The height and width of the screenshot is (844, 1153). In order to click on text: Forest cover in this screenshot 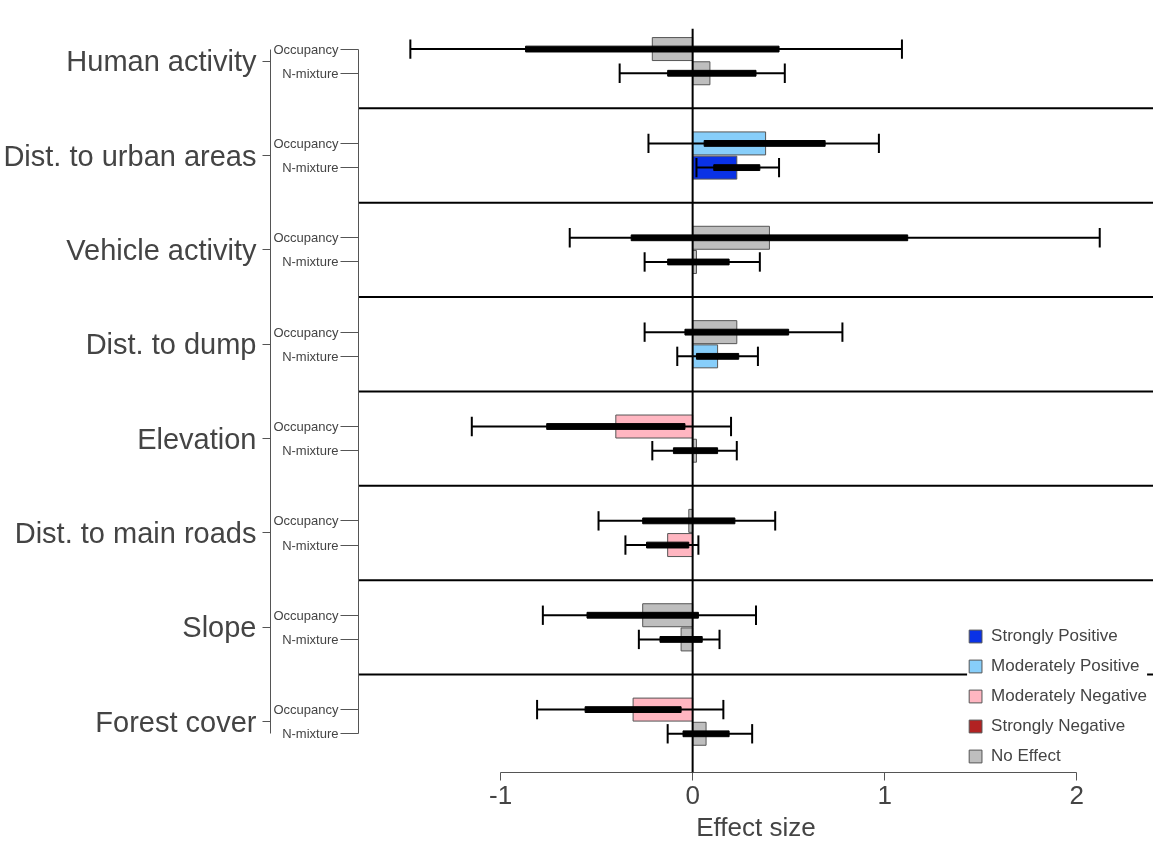, I will do `click(176, 721)`.